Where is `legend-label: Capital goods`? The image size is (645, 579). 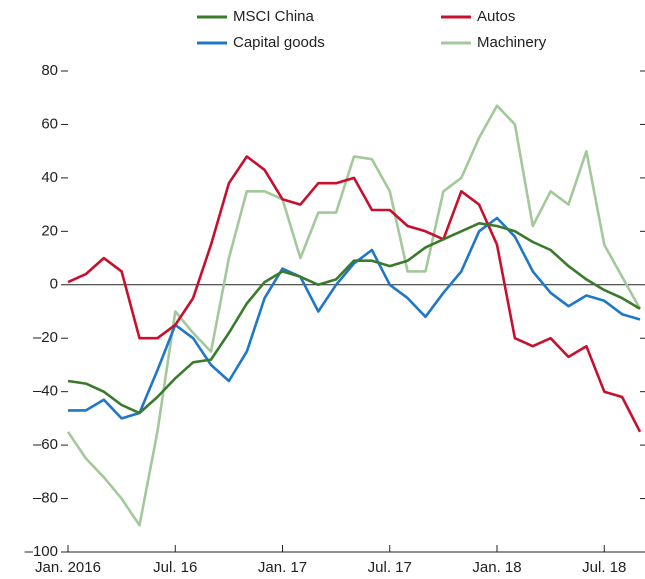
legend-label: Capital goods is located at coordinates (279, 42).